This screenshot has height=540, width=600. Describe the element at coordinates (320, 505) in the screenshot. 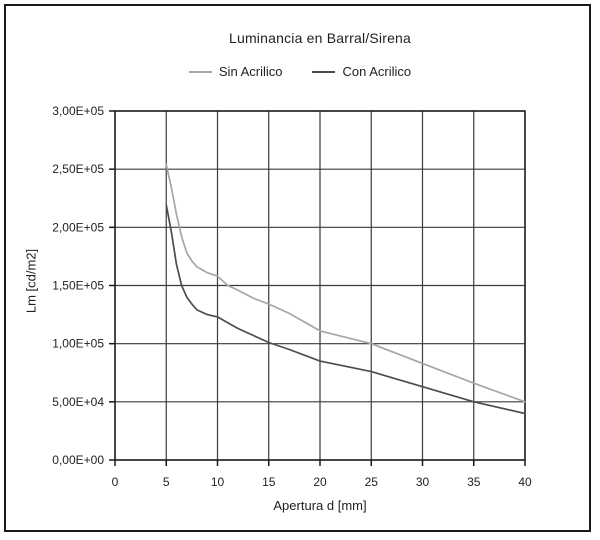

I see `x-axis-title: Apertura d [mm]` at that location.